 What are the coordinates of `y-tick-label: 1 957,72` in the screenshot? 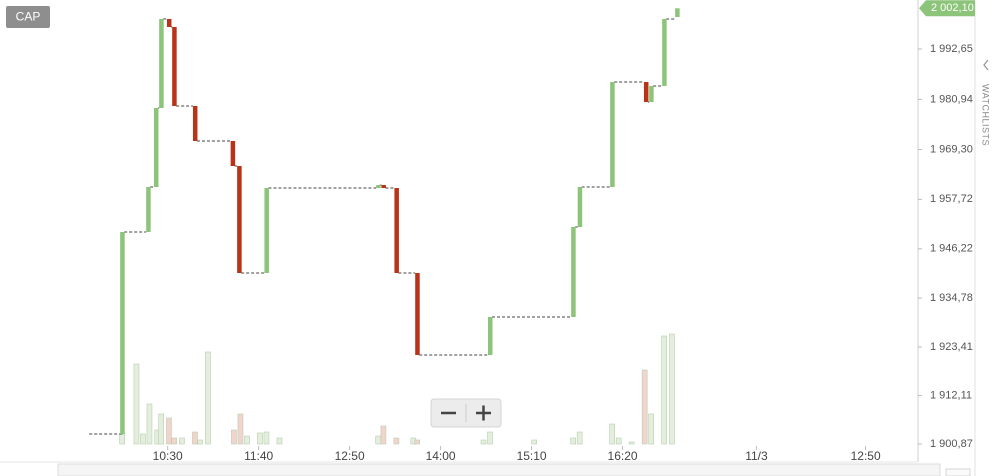 It's located at (951, 199).